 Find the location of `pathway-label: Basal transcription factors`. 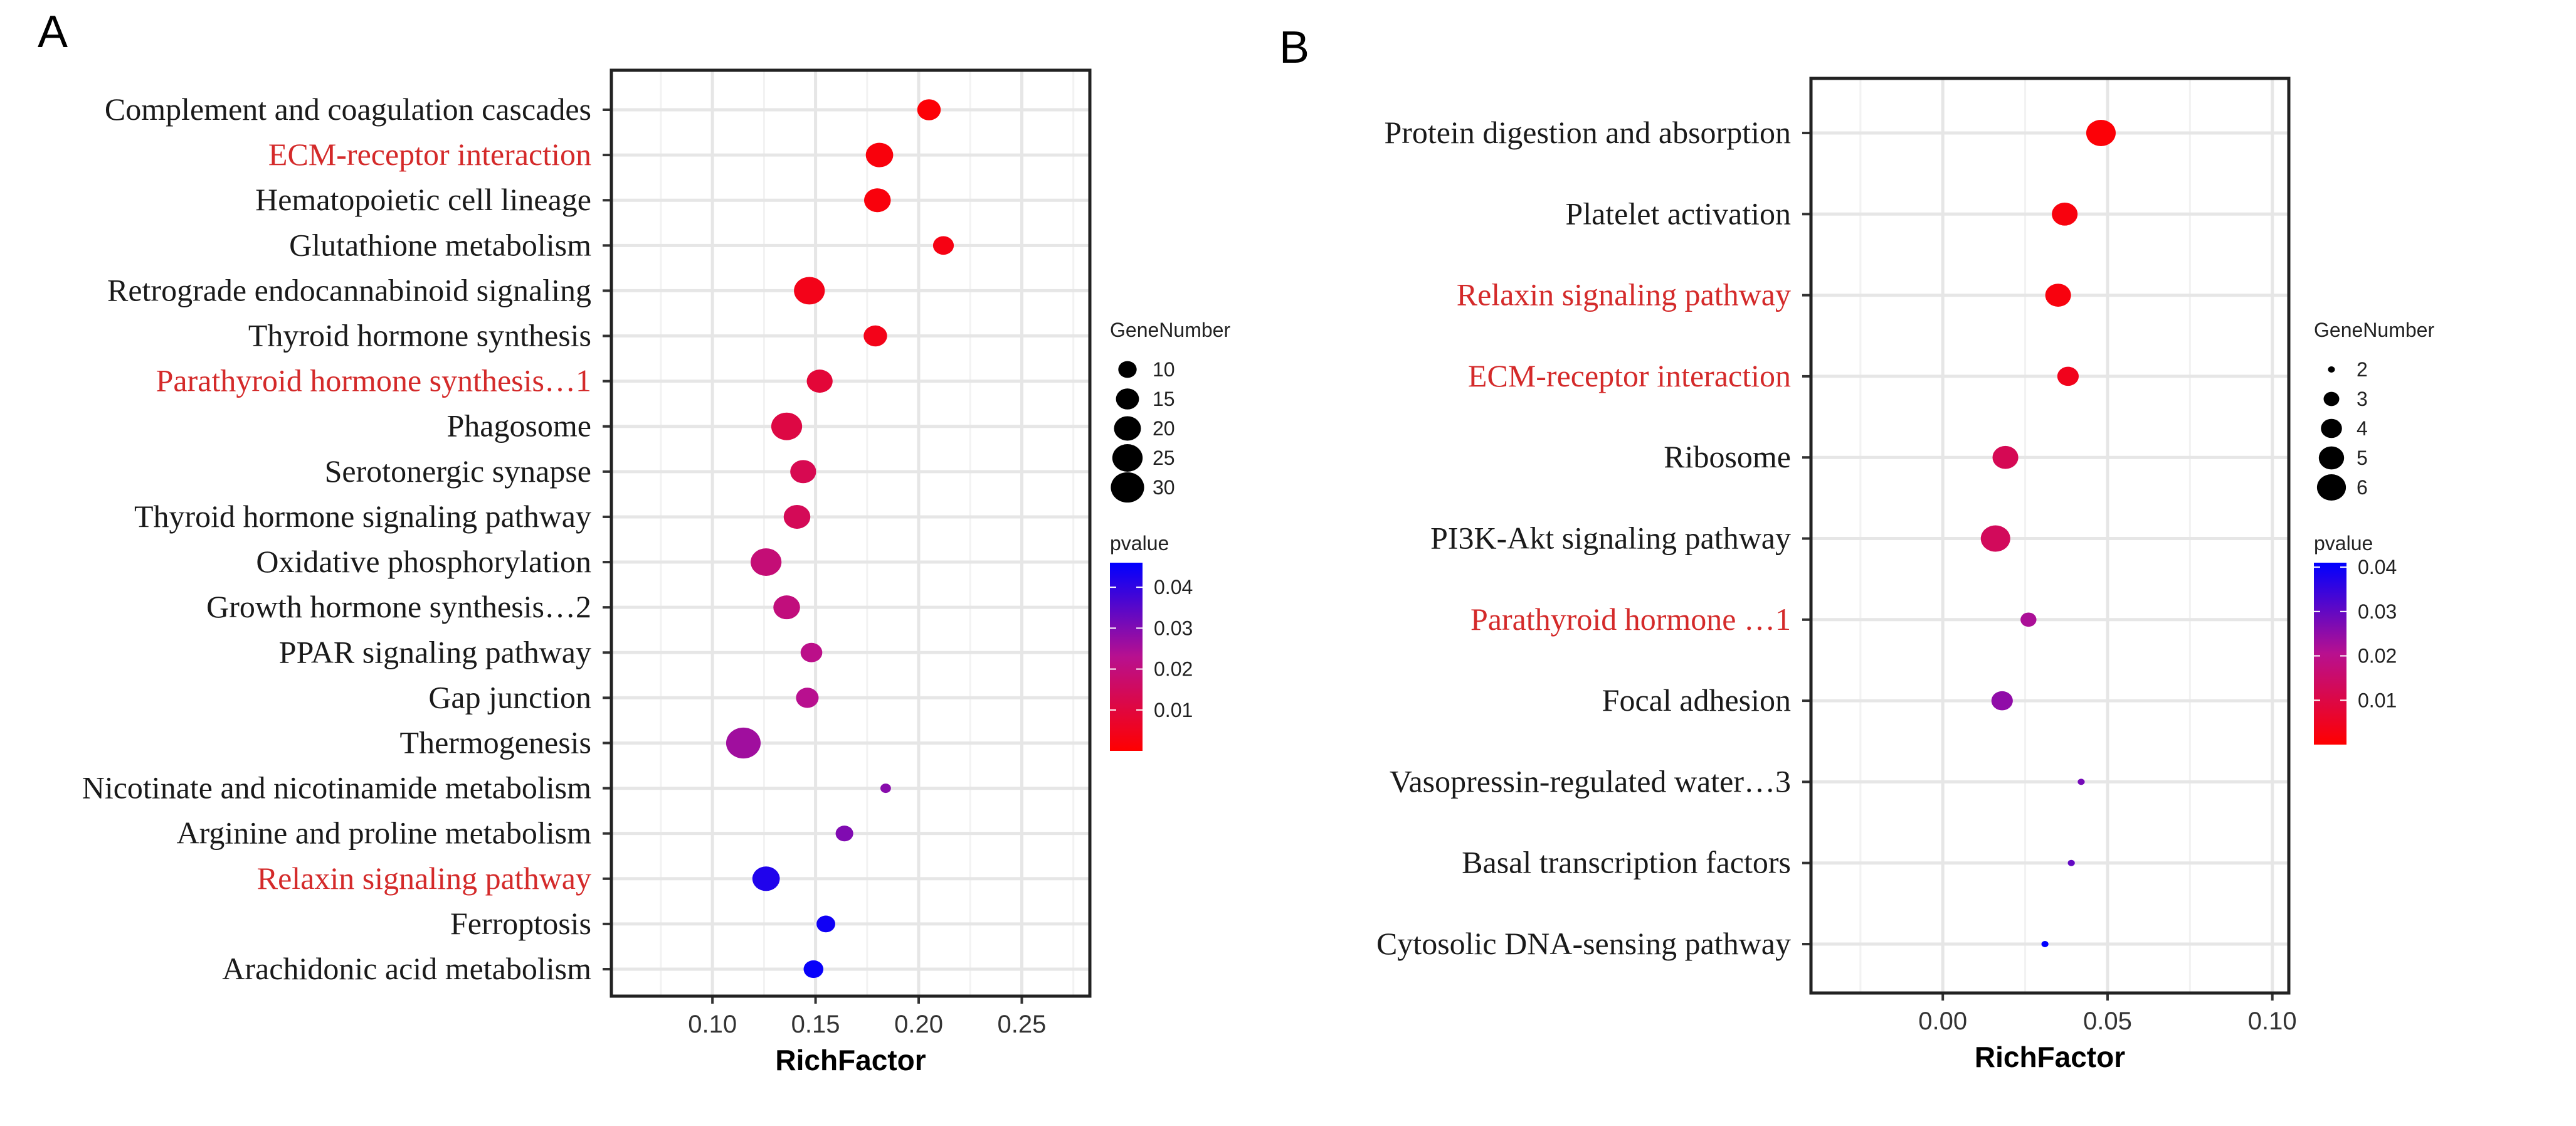

pathway-label: Basal transcription factors is located at coordinates (1626, 862).